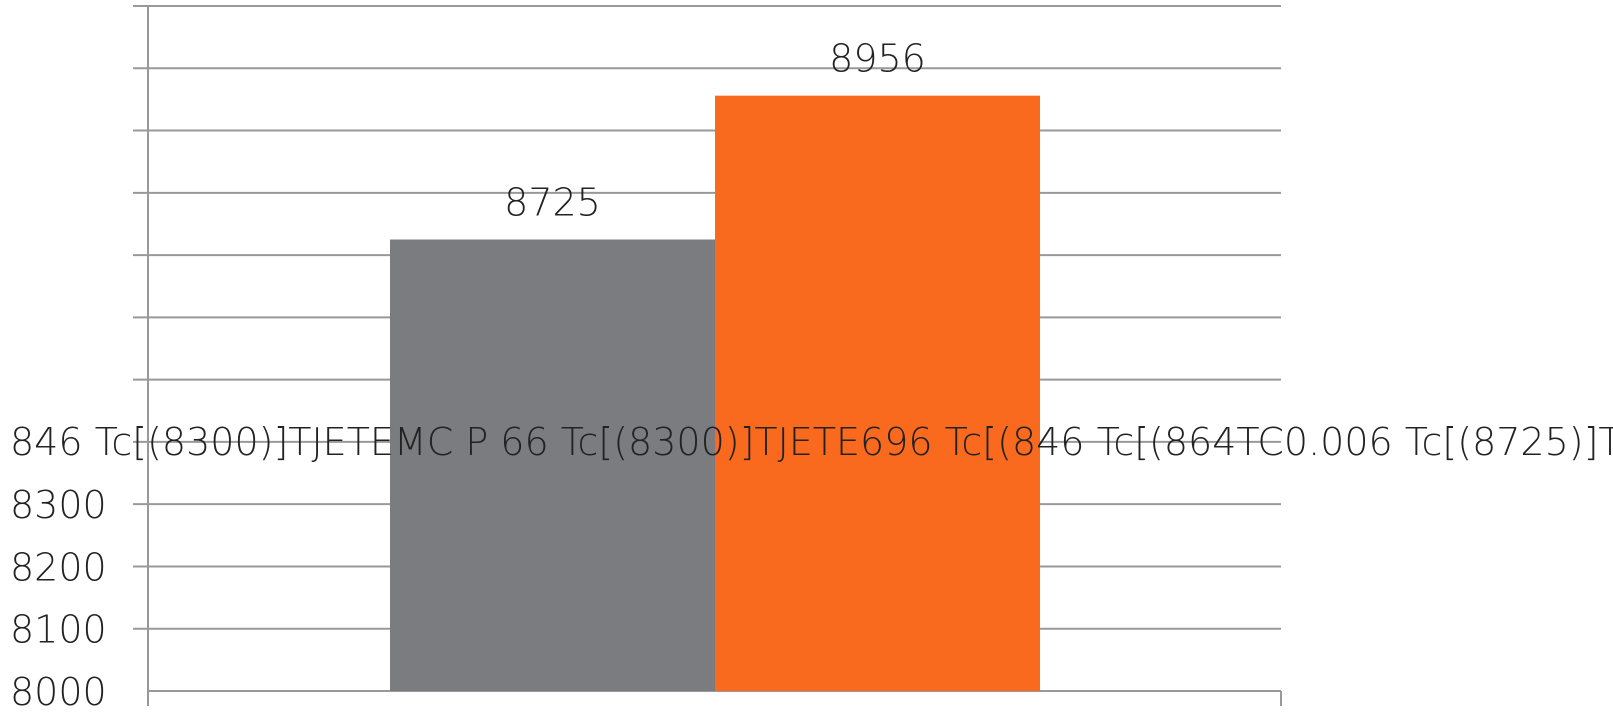  Describe the element at coordinates (58, 630) in the screenshot. I see `y-tick-label: 8100` at that location.